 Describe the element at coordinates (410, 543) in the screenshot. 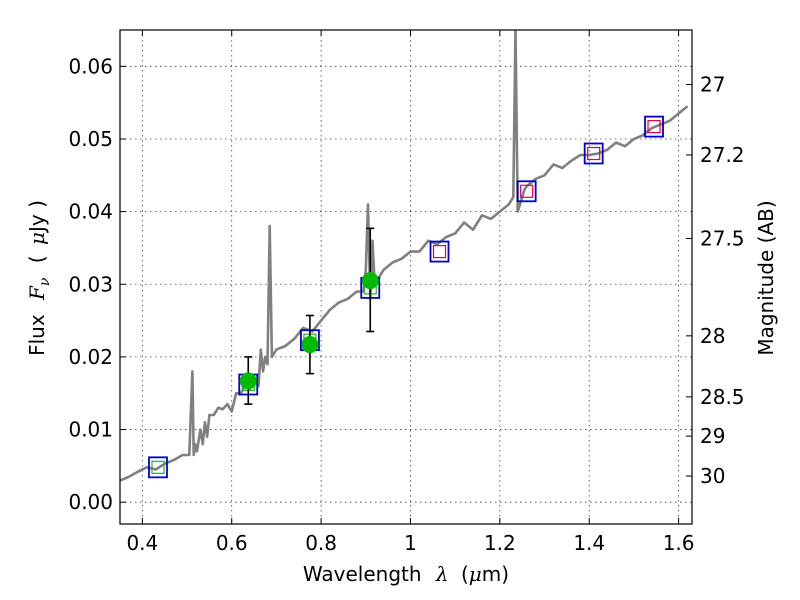

I see `x-tick-label: 1` at that location.